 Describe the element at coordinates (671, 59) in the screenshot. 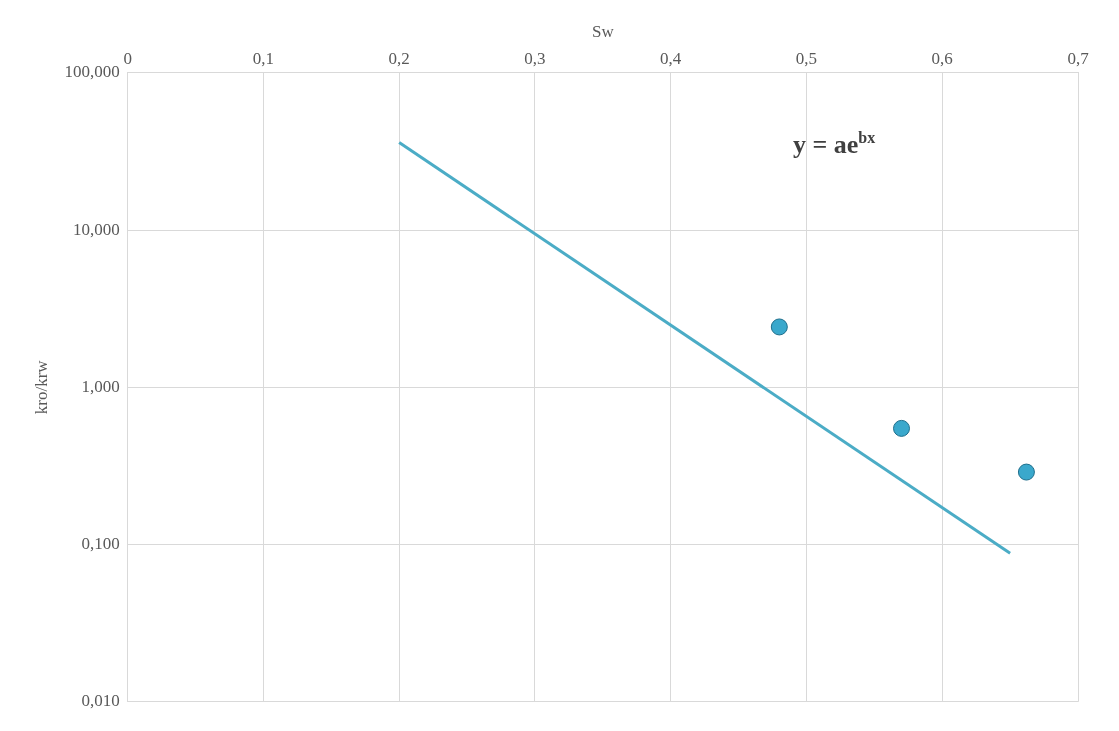

I see `x-tick-label: 0,4` at that location.